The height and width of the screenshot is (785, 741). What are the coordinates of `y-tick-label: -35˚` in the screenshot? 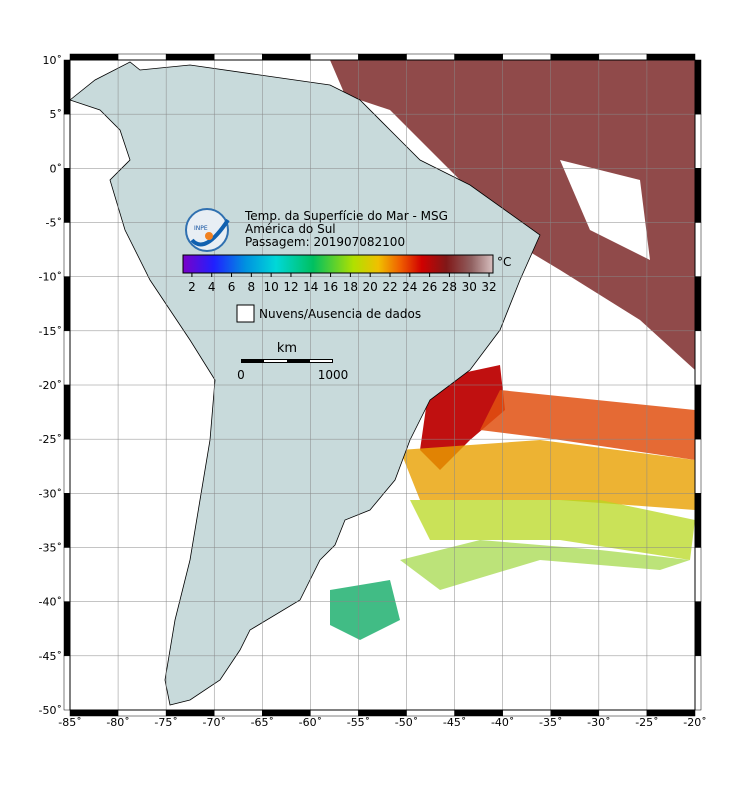 It's located at (50, 548).